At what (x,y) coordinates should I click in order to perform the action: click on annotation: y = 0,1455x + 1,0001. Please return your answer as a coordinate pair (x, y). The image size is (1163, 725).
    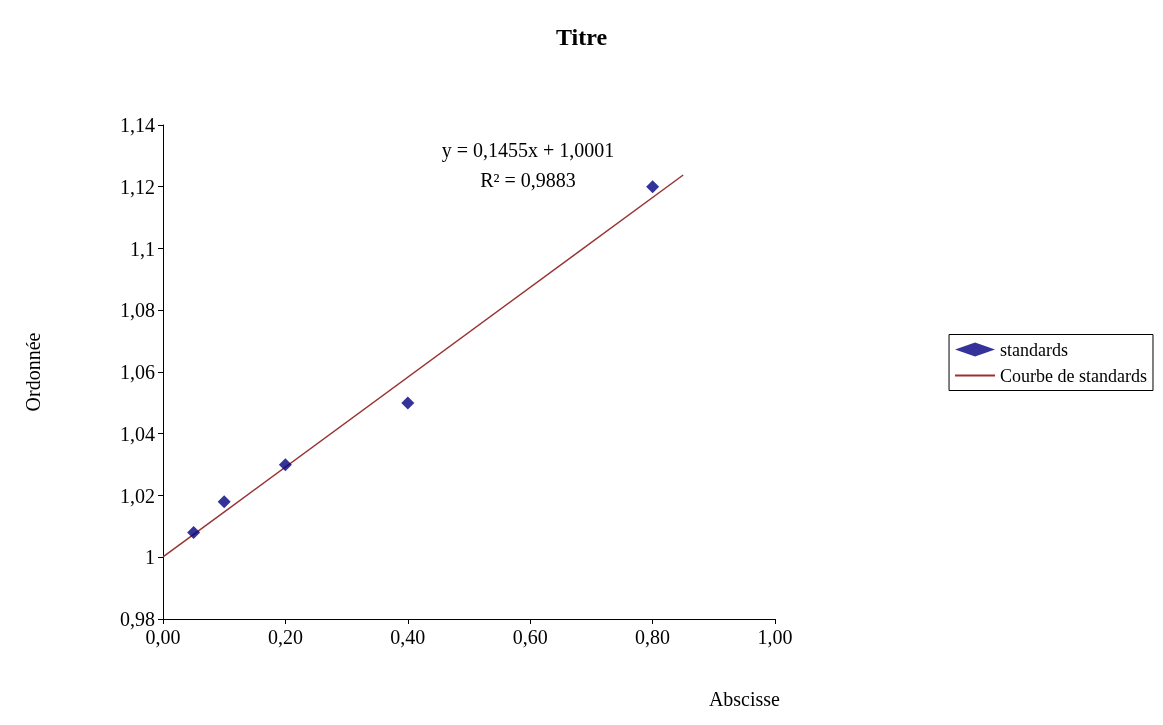
    Looking at the image, I should click on (528, 150).